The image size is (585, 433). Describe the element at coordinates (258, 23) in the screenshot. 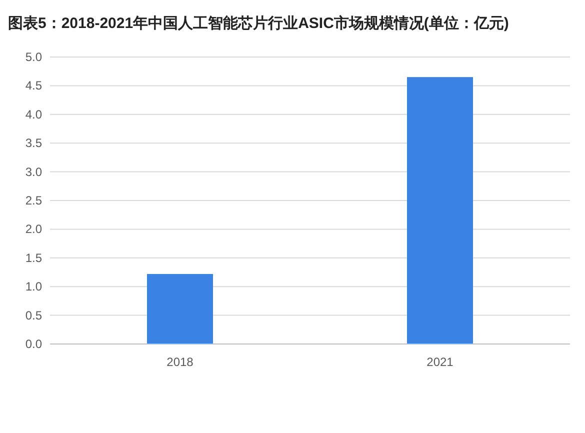

I see `chart-title: 图表5：2018-2021年中国人工智能芯片行业ASIC市场规模情况(单位：亿元)` at that location.